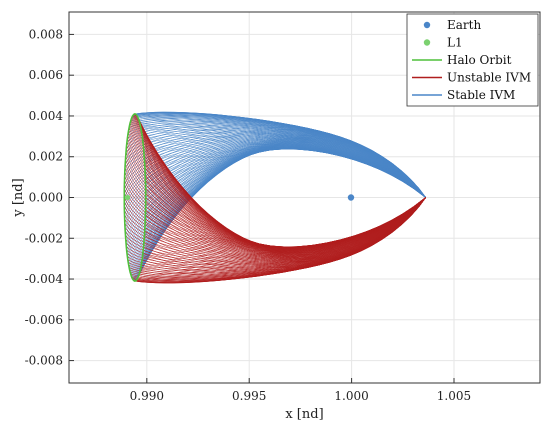 Image resolution: width=554 pixels, height=429 pixels. I want to click on x-tick-label: 0.995, so click(249, 396).